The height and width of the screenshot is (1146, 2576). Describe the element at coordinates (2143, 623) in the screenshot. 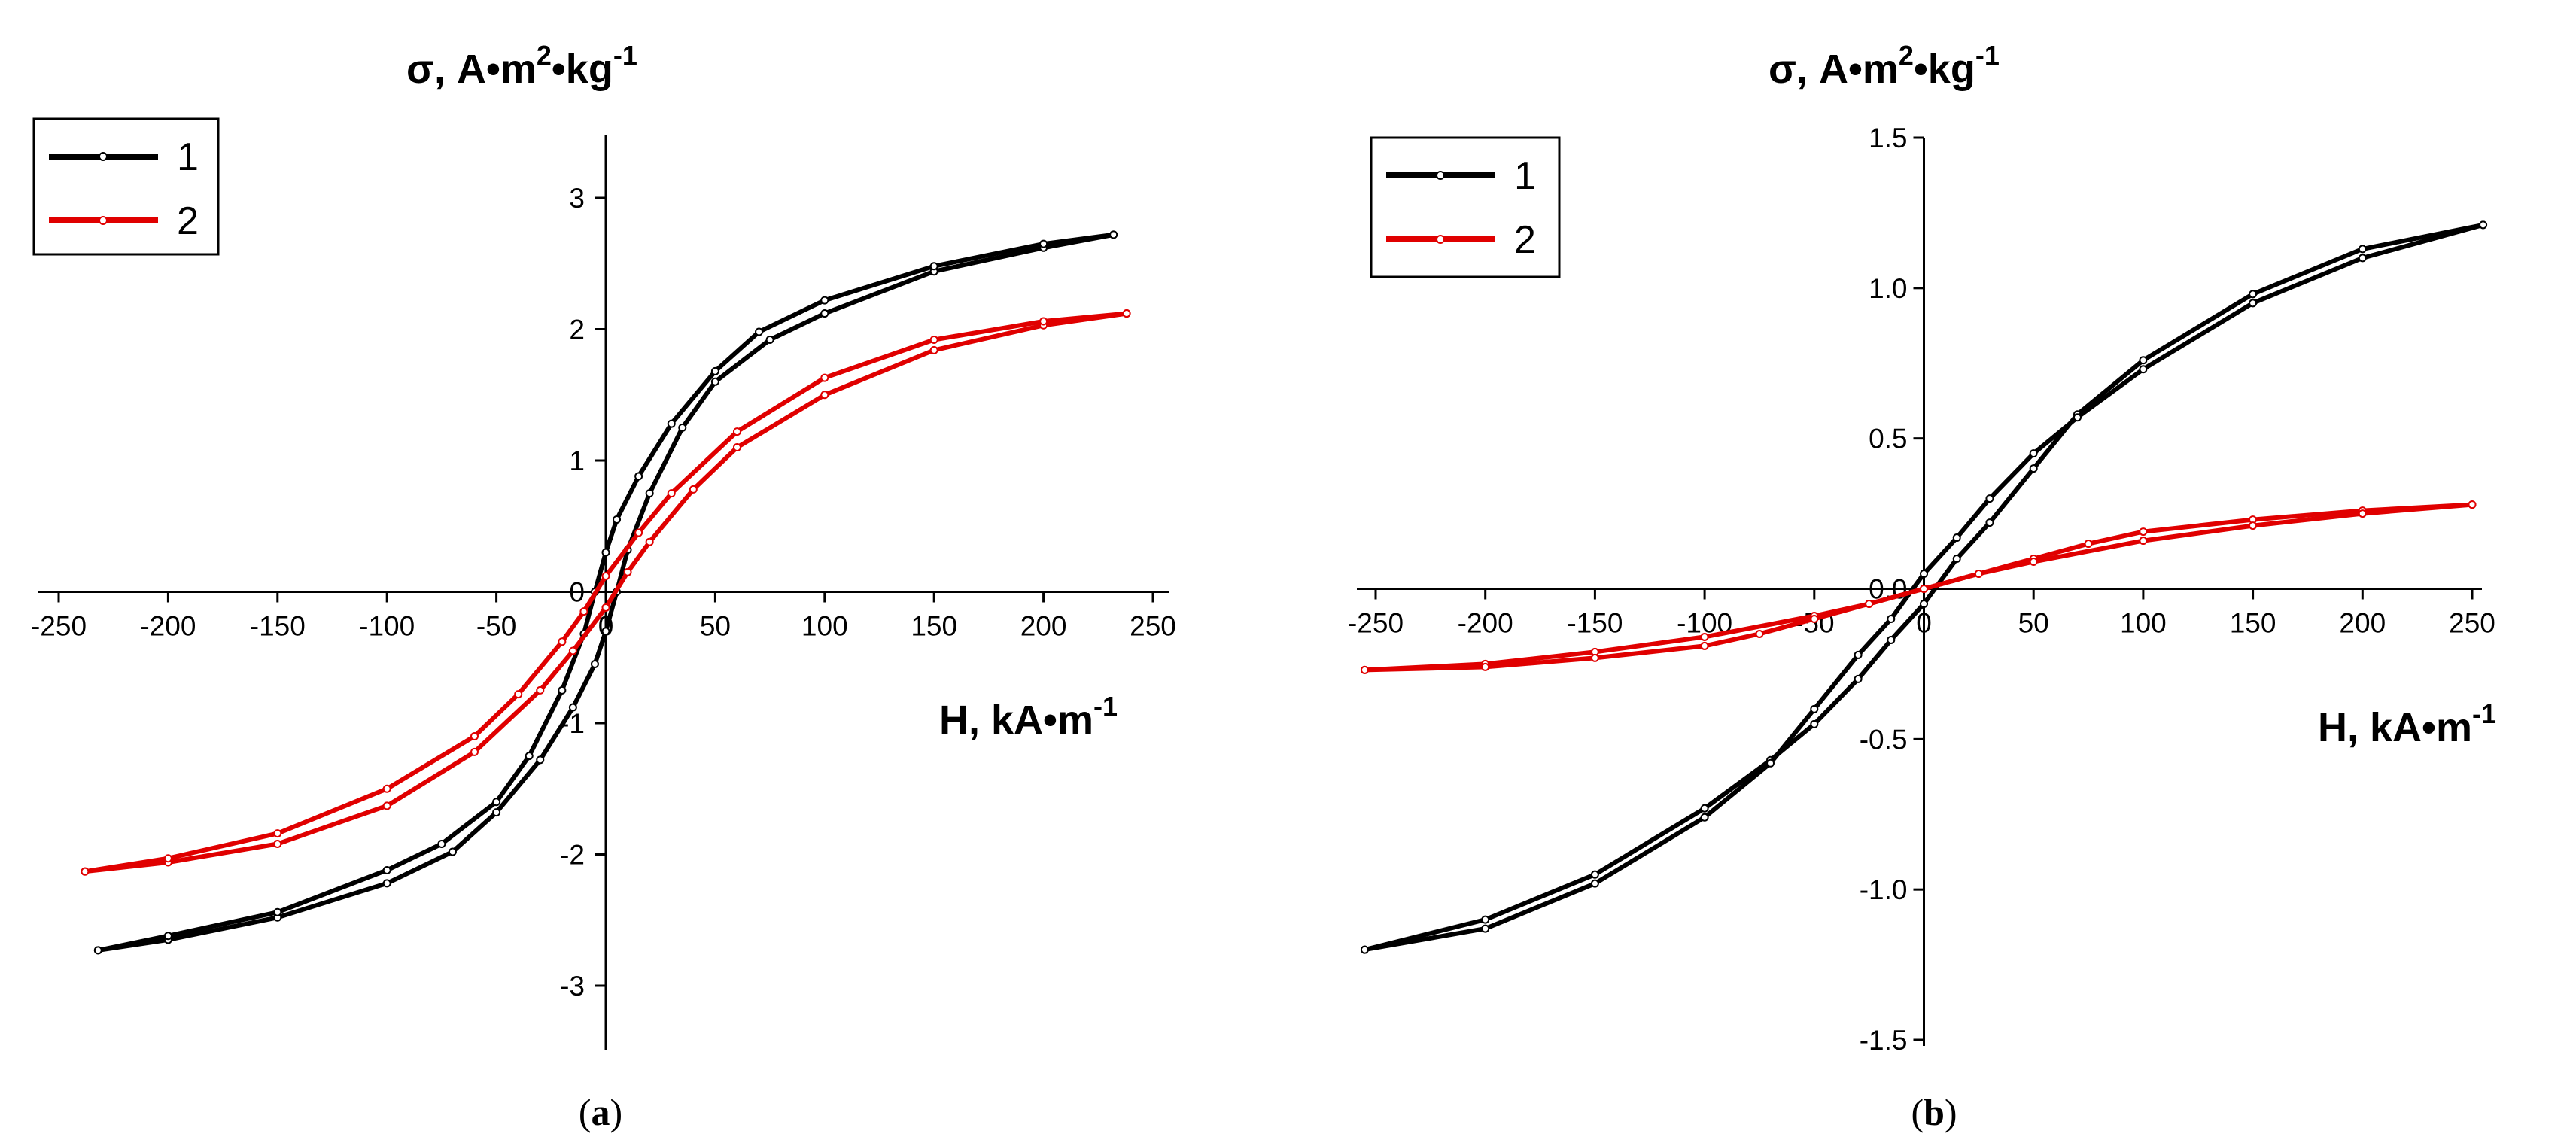

I see `x-tick-label: 100` at that location.